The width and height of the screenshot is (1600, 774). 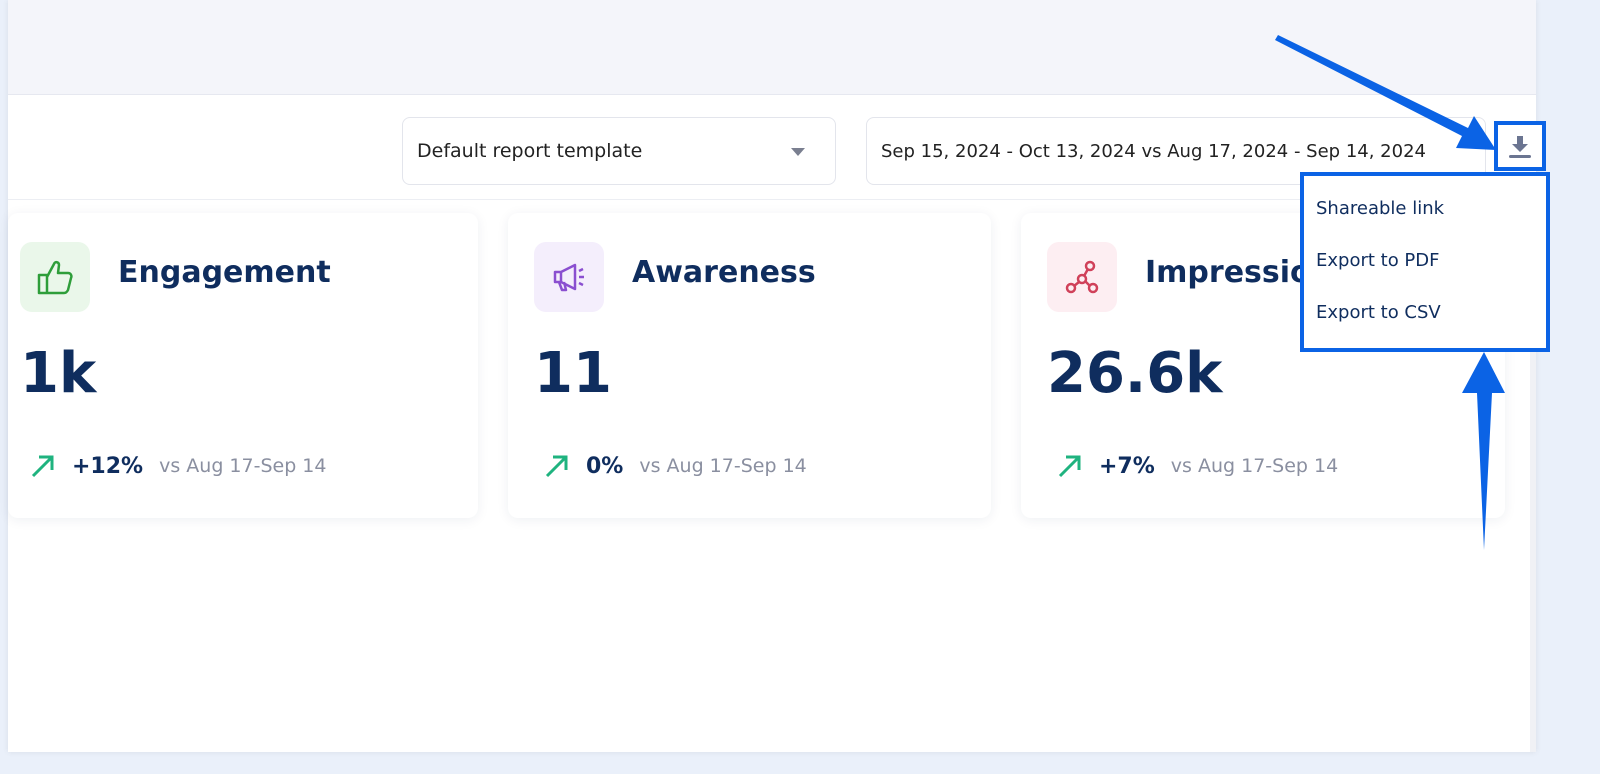 I want to click on metric-card-engagement: Engagement 1k +12% vs Aug 17-Sep 14, so click(x=243, y=365).